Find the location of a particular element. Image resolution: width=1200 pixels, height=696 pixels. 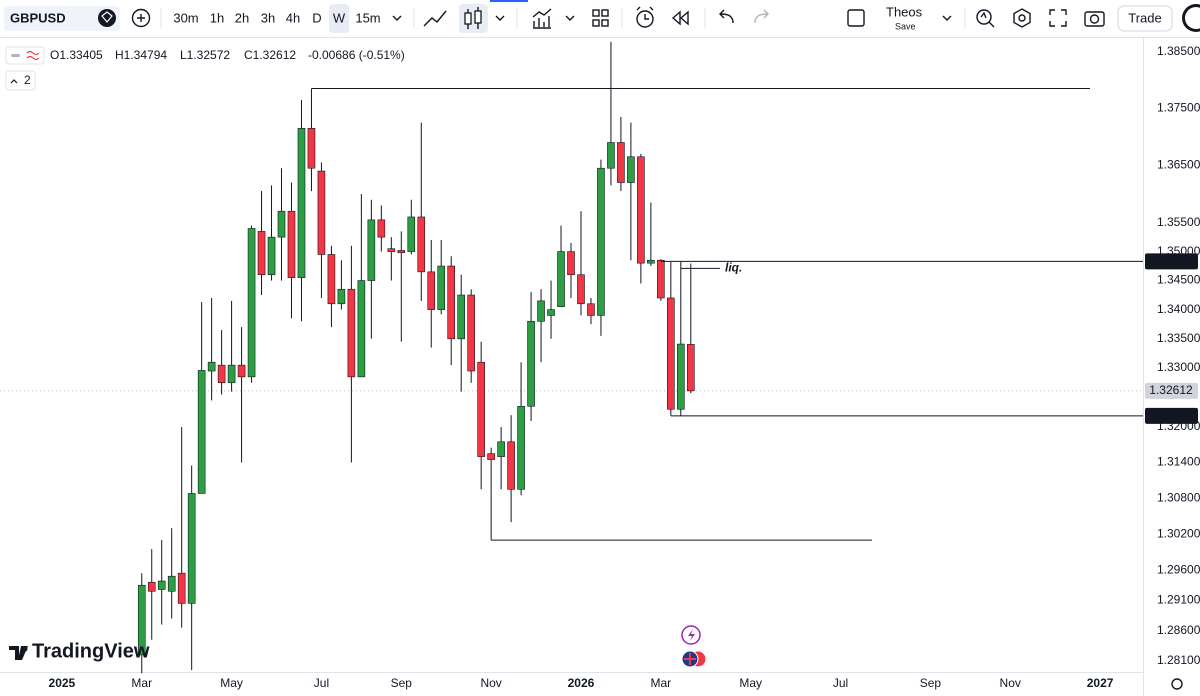

badge-chevron is located at coordinates (14, 81).